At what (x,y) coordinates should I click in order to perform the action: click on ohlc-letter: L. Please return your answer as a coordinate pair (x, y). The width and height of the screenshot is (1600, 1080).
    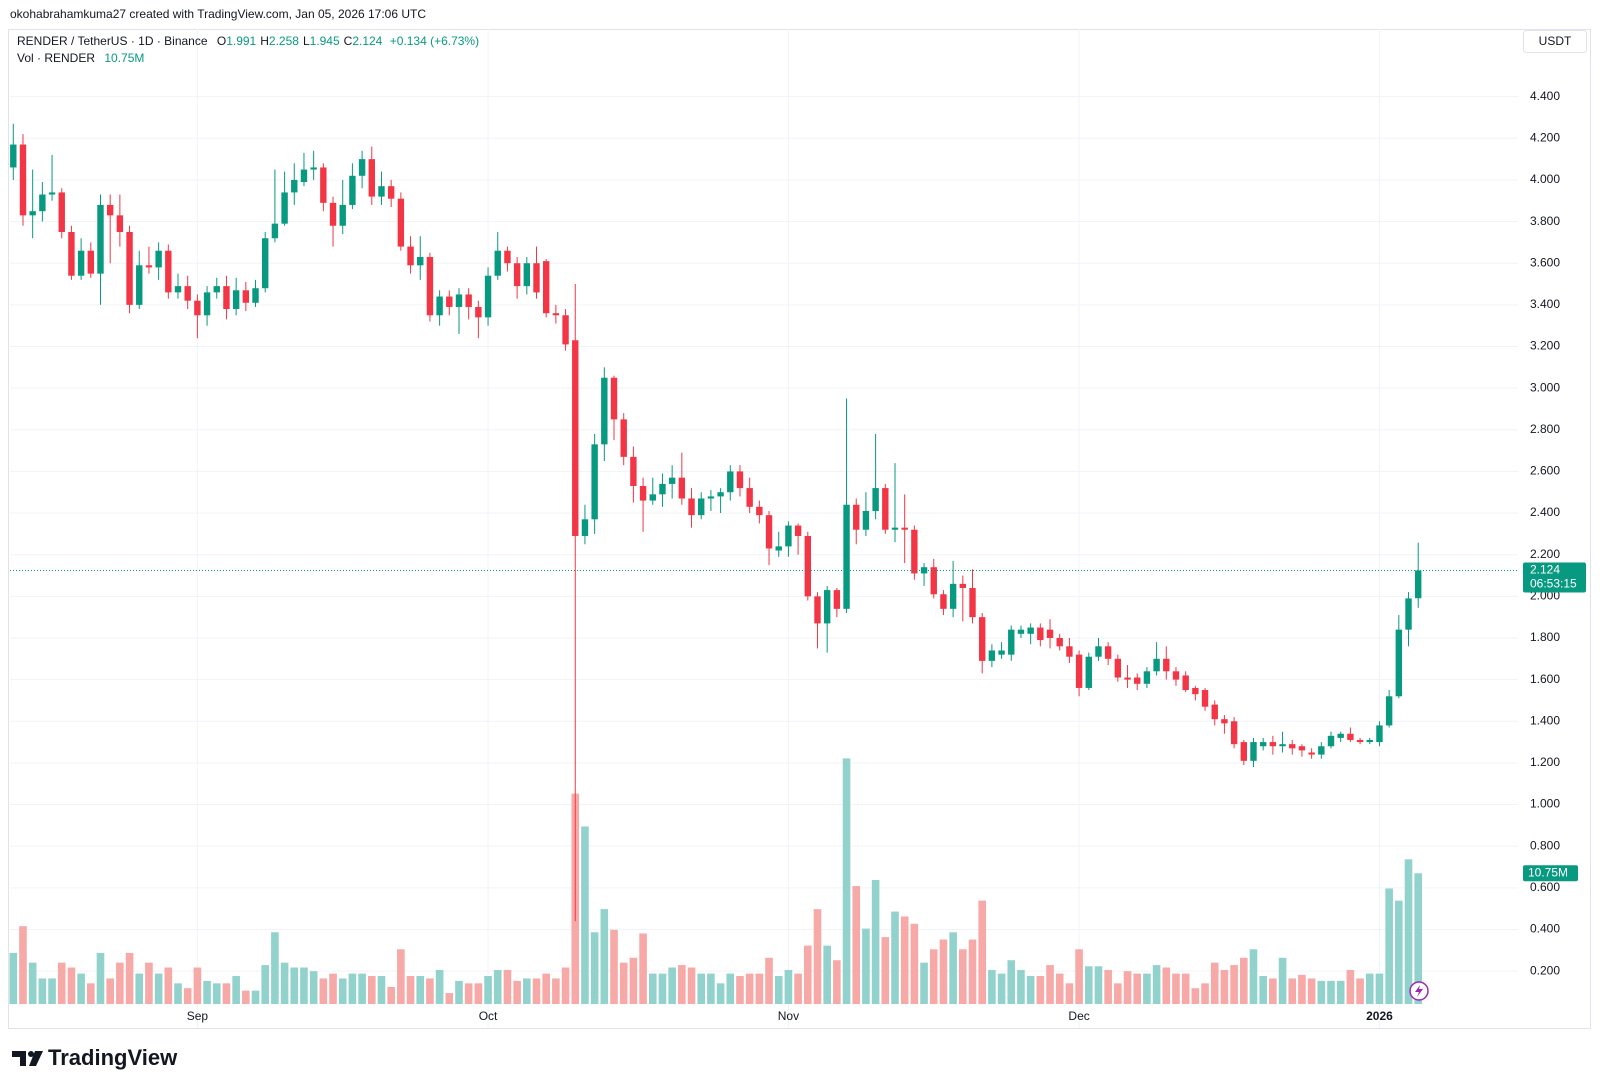
    Looking at the image, I should click on (306, 41).